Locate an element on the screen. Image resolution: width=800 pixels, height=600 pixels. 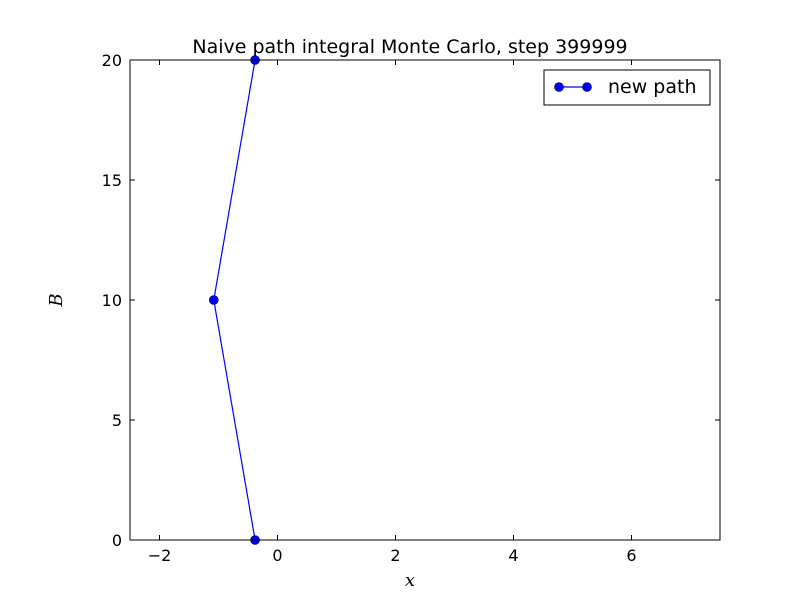
x-tick-label: −2 is located at coordinates (160, 555).